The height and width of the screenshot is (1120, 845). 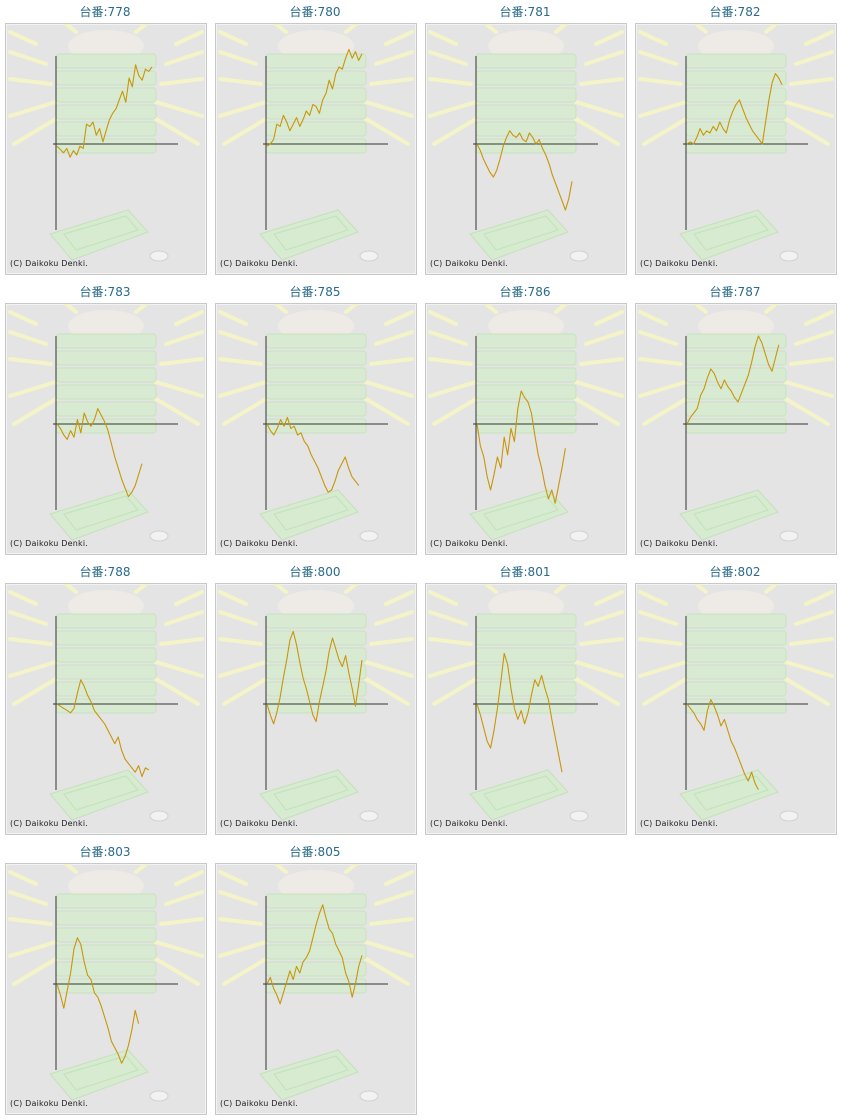 What do you see at coordinates (315, 572) in the screenshot?
I see `chart-title: 台番:800` at bounding box center [315, 572].